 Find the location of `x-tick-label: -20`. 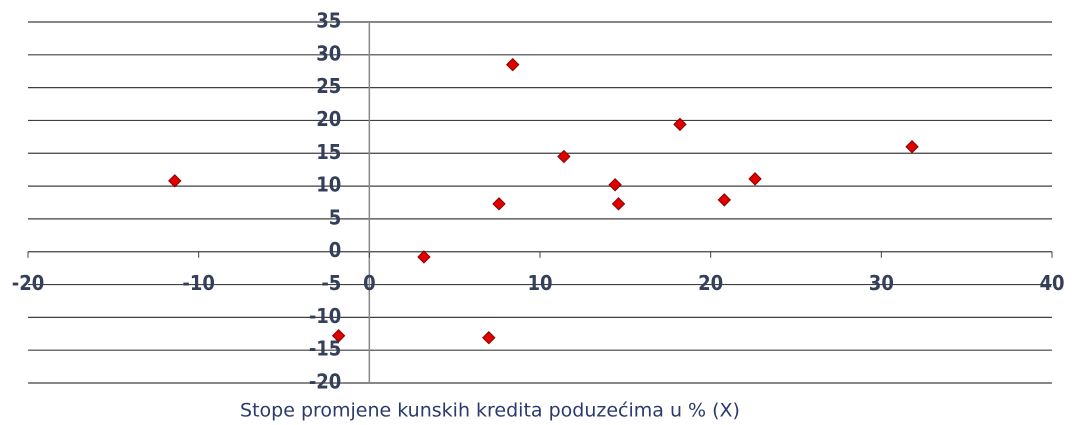

x-tick-label: -20 is located at coordinates (28, 283).